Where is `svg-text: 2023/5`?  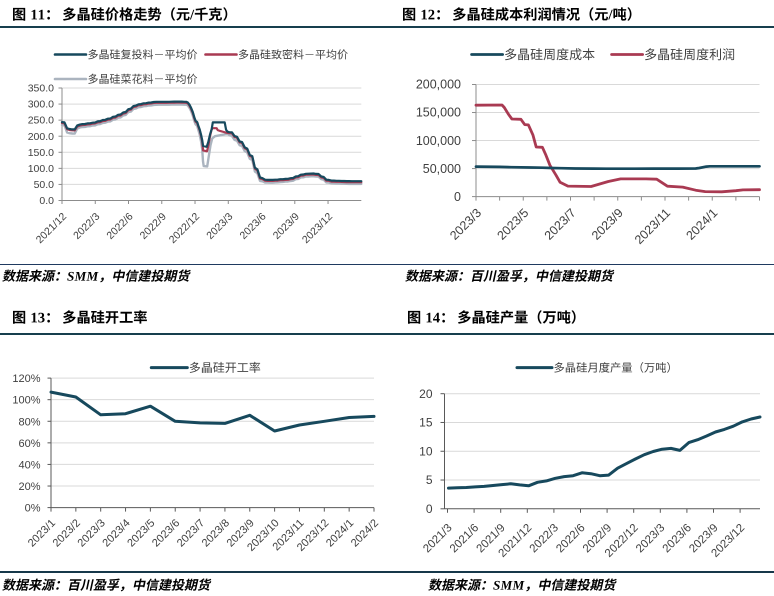
svg-text: 2023/5 is located at coordinates (512, 224).